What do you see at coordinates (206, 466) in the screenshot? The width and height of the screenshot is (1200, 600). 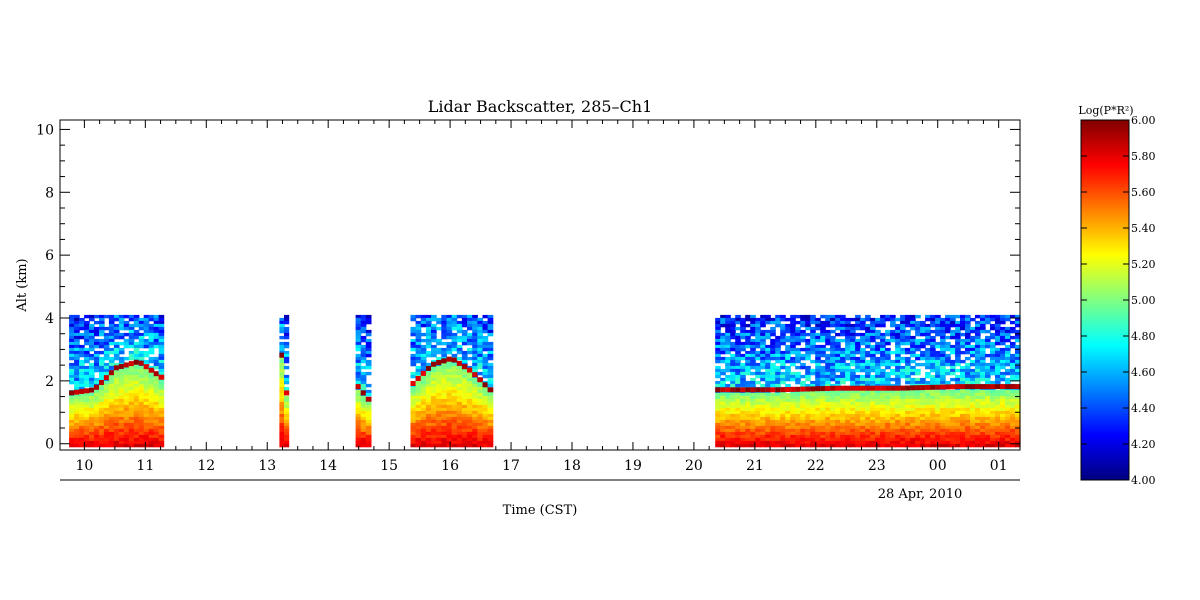 I see `x-tick-label: 12` at bounding box center [206, 466].